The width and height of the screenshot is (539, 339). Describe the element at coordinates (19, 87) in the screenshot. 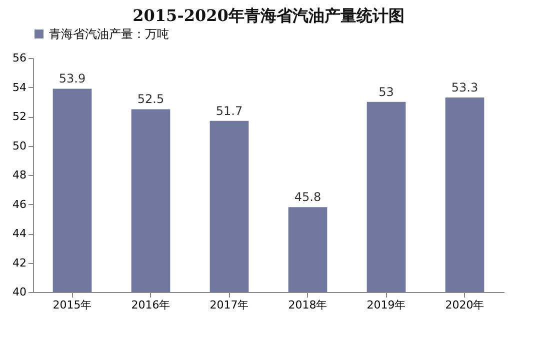

I see `y-tick-label: 54` at that location.